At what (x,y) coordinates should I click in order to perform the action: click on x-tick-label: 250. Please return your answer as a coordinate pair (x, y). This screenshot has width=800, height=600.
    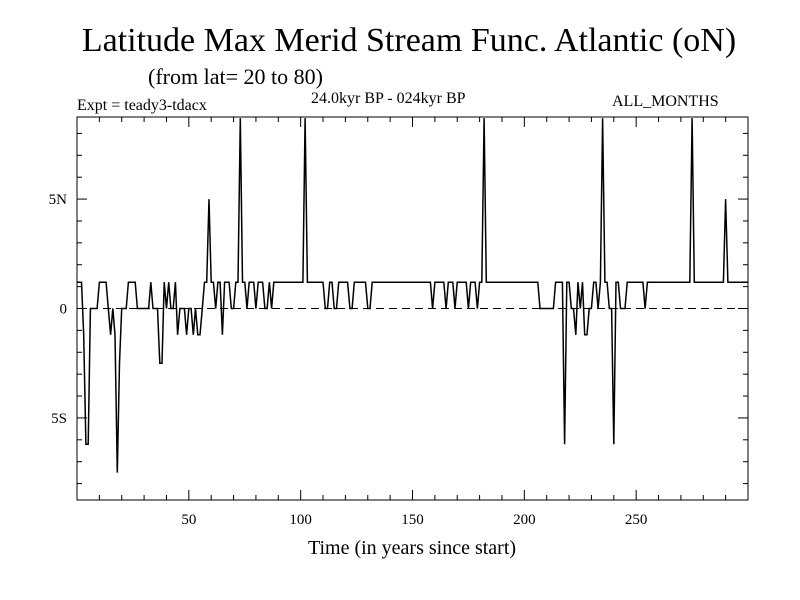
    Looking at the image, I should click on (636, 520).